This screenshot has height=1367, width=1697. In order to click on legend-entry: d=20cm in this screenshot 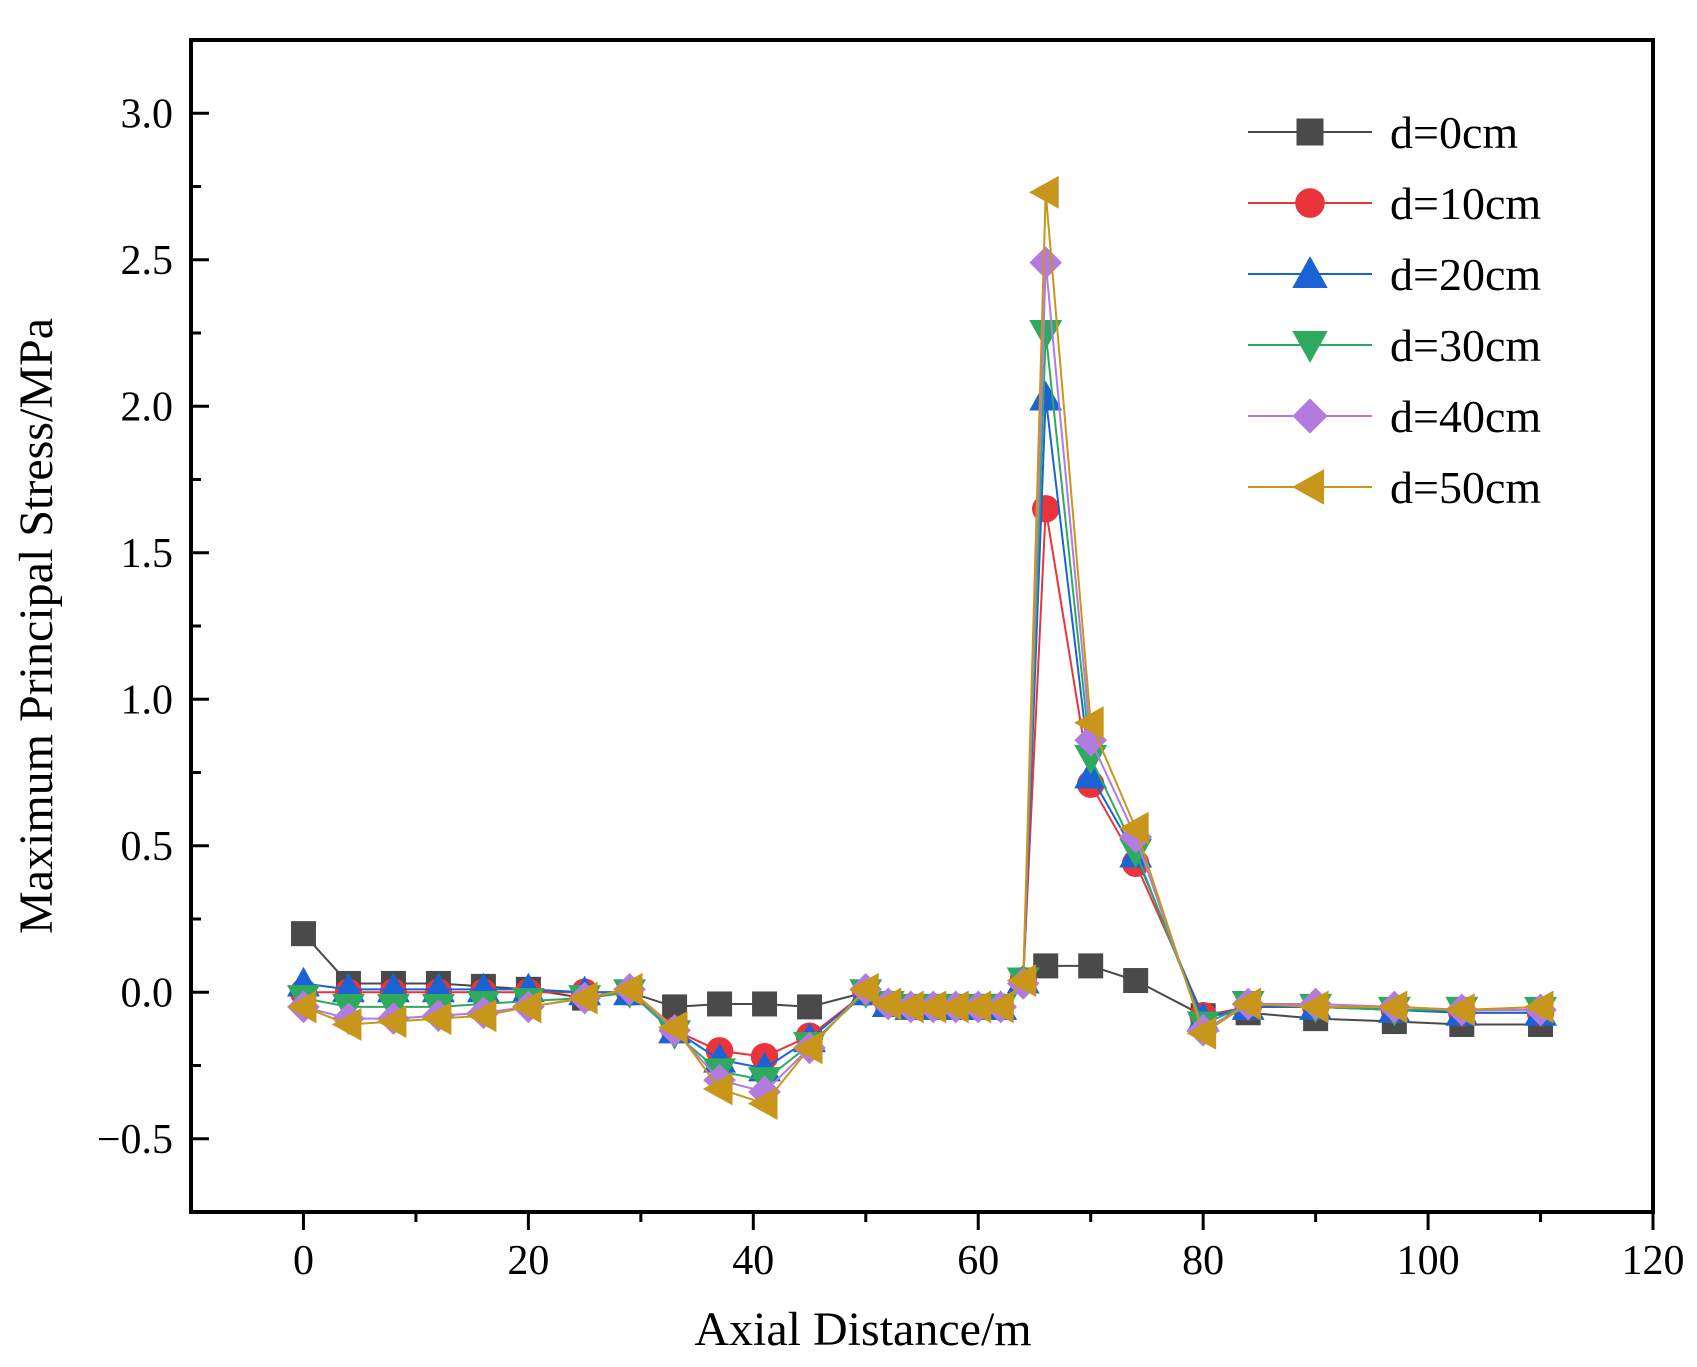, I will do `click(1394, 274)`.